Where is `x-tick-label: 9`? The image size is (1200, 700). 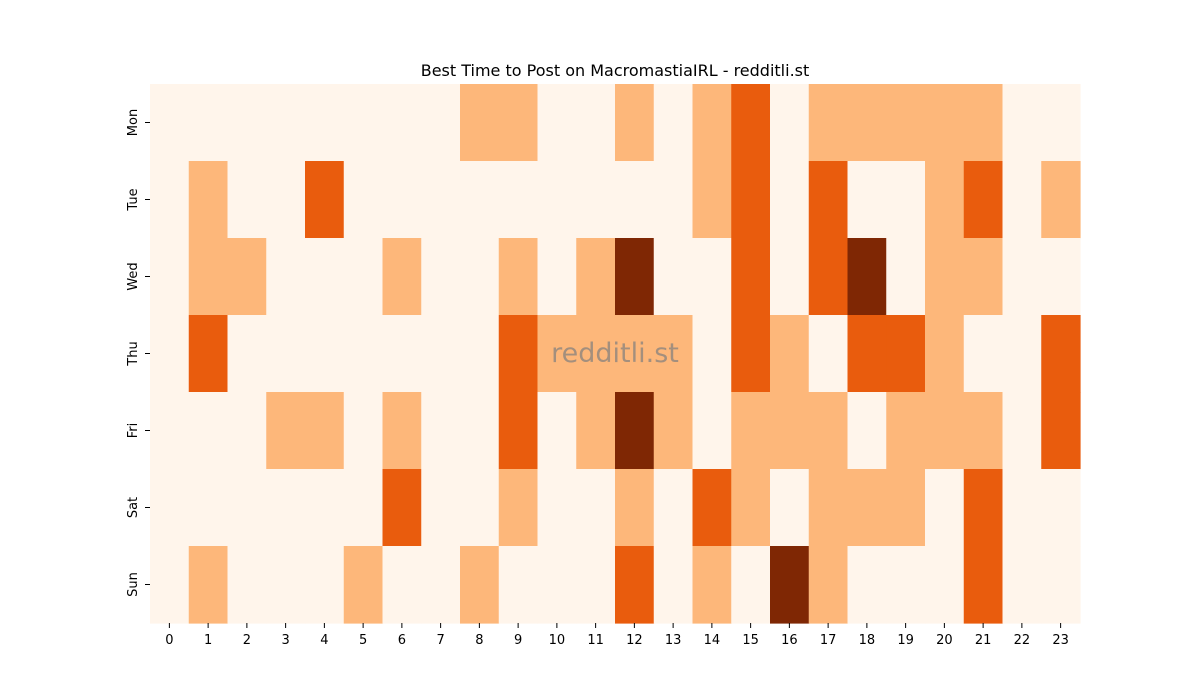
x-tick-label: 9 is located at coordinates (518, 640).